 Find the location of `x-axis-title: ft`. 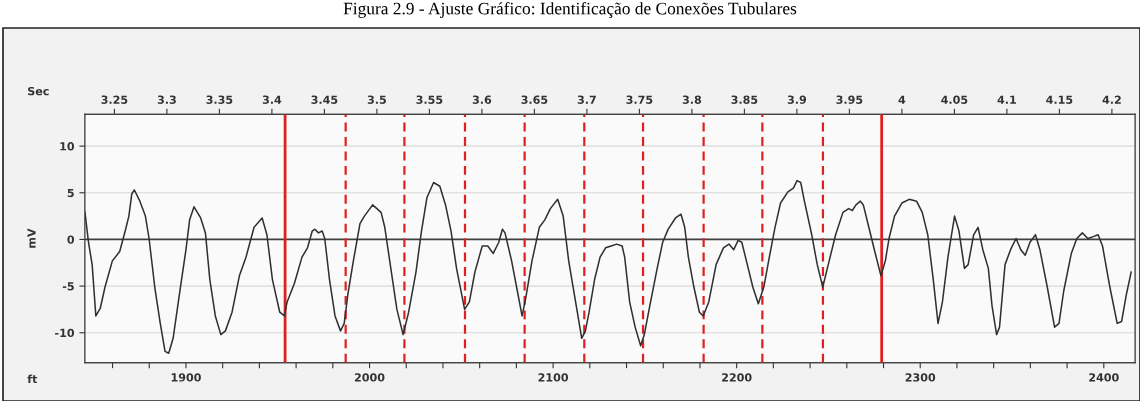

x-axis-title: ft is located at coordinates (32, 379).